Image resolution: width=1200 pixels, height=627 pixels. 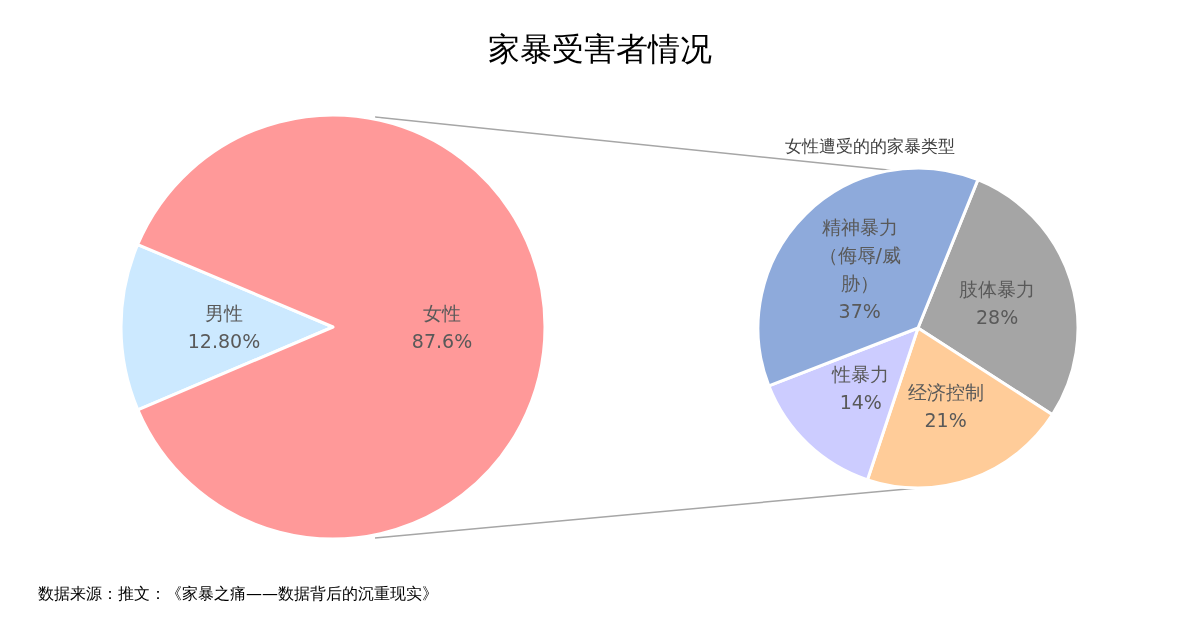 What do you see at coordinates (859, 254) in the screenshot?
I see `slice-label: 精神暴力（侮辱/威胁）` at bounding box center [859, 254].